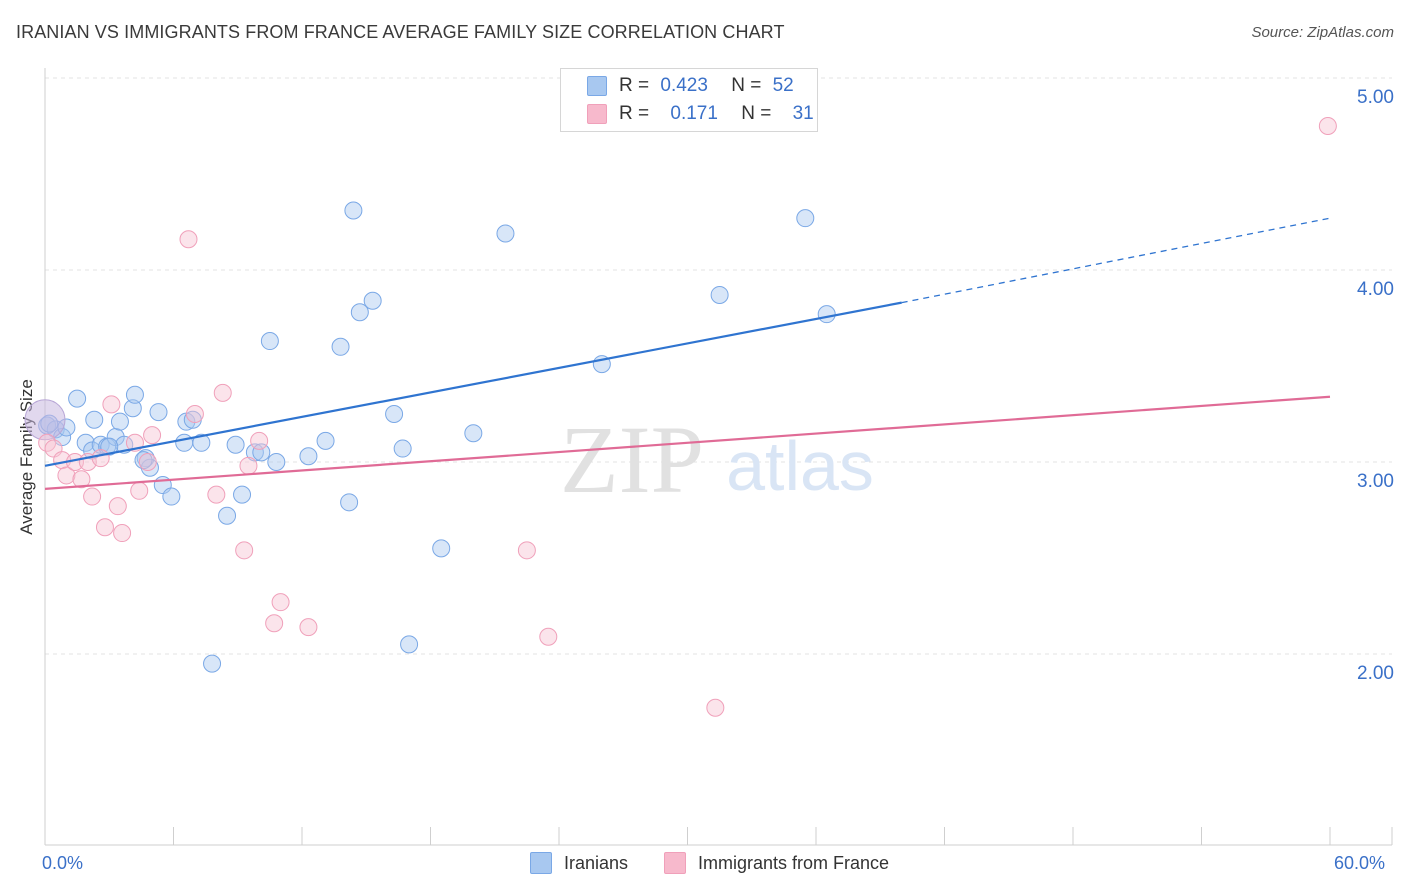 This screenshot has width=1406, height=892. I want to click on y-tick-label: 4.00, so click(1375, 289).